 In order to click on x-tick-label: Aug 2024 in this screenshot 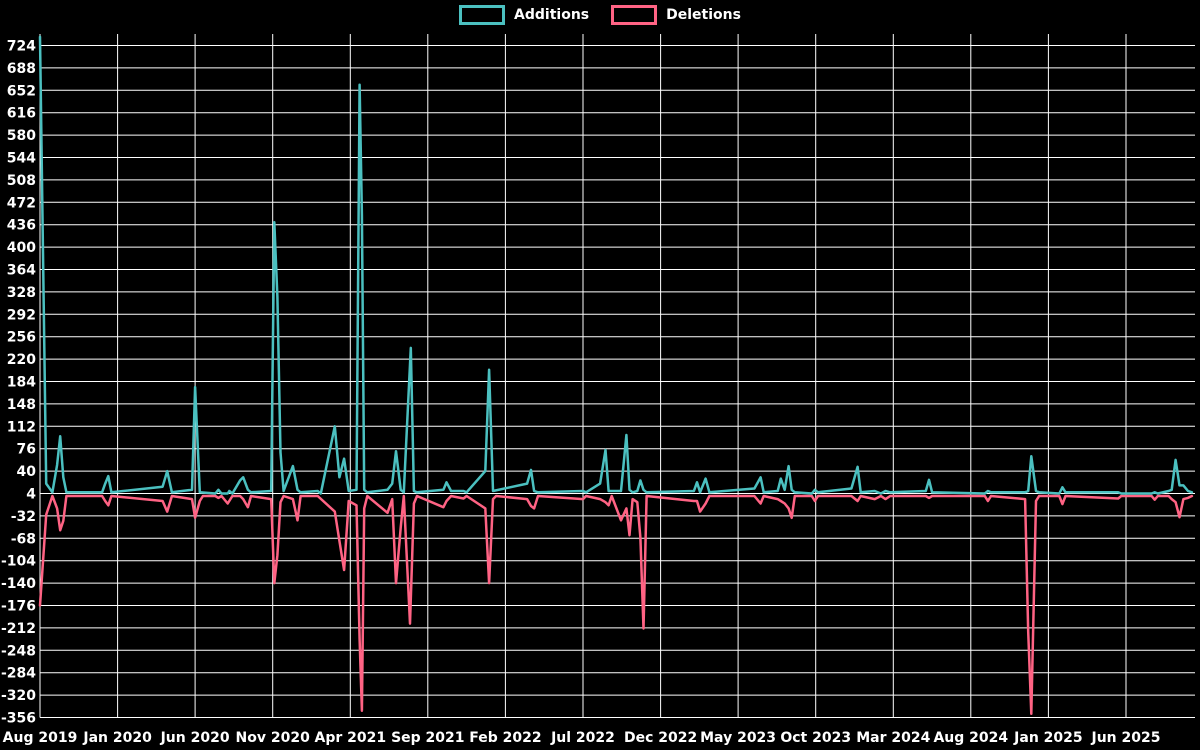, I will do `click(970, 738)`.